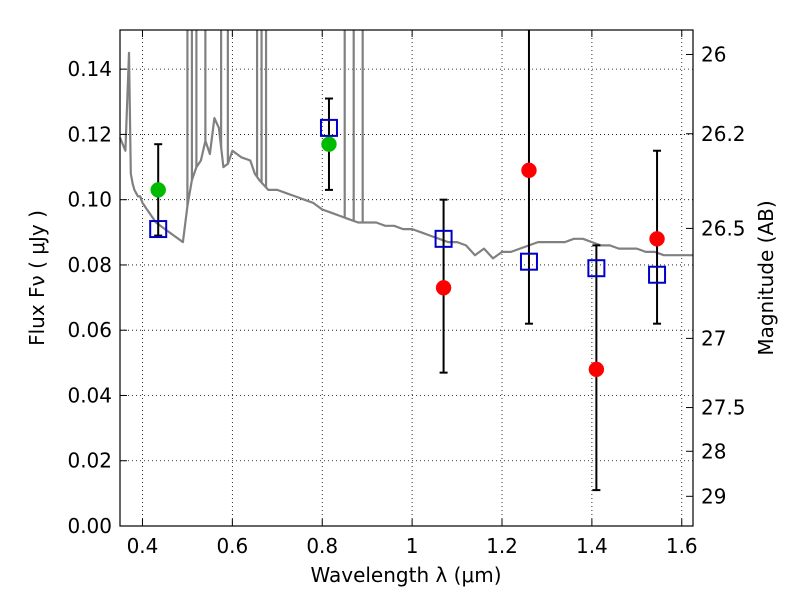 The image size is (800, 600). Describe the element at coordinates (37, 278) in the screenshot. I see `y-axis-label: Flux Fν ( μJy )` at that location.